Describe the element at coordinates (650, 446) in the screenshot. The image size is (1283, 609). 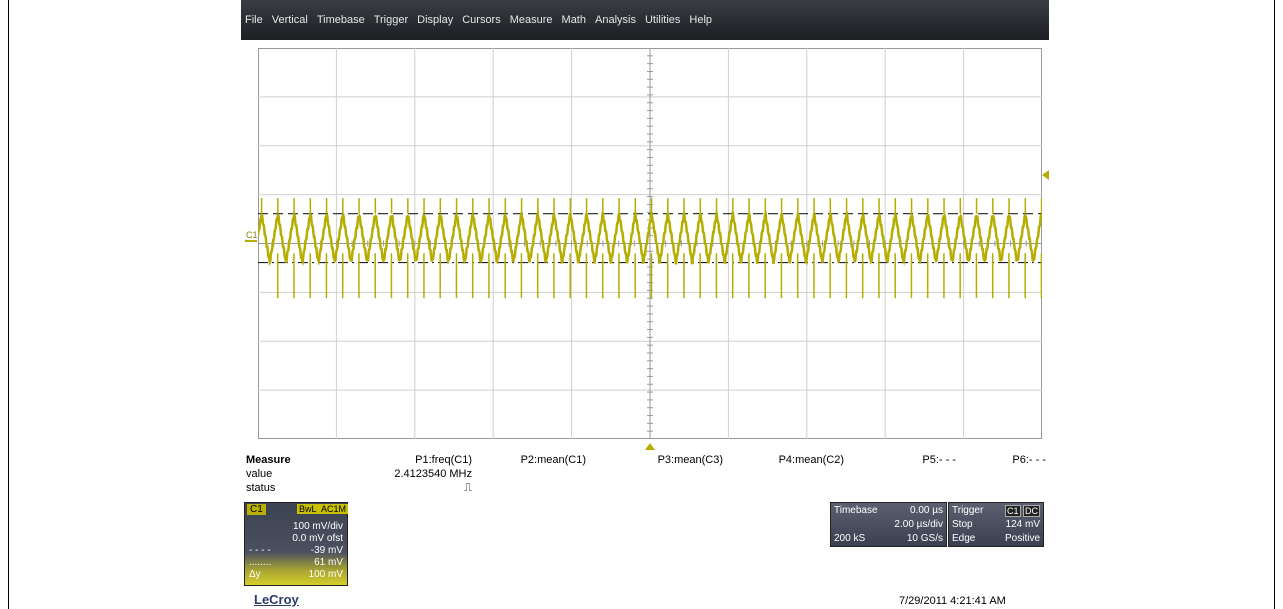
I see `trigger-position-arrow` at that location.